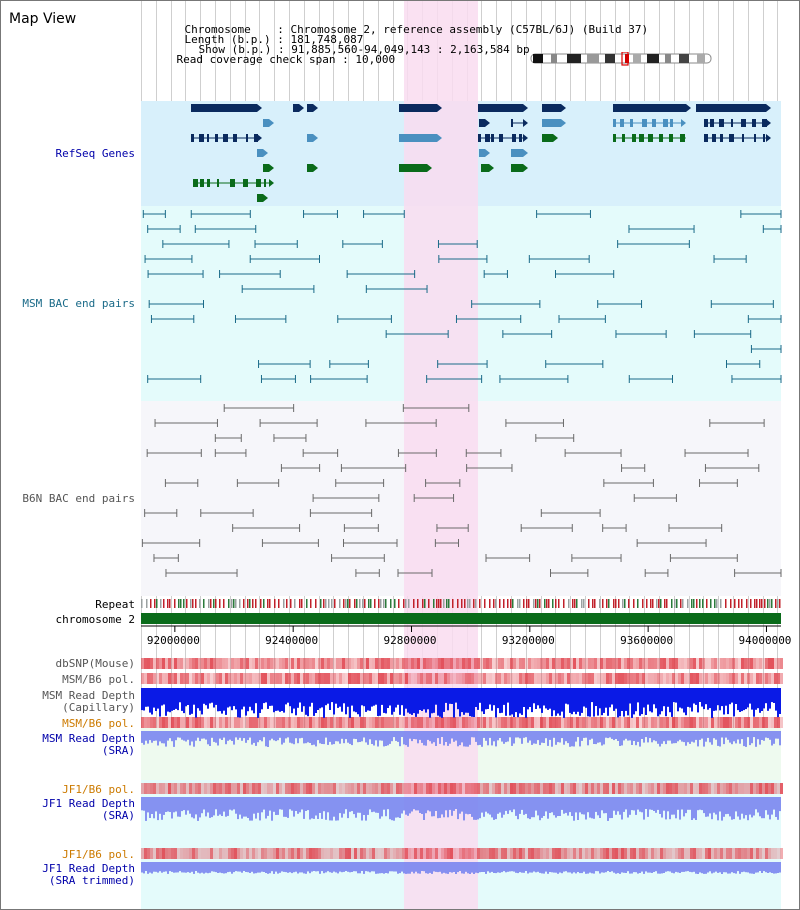  What do you see at coordinates (88, 868) in the screenshot?
I see `label-jf1-depth-trim-1: JF1 Read Depth` at bounding box center [88, 868].